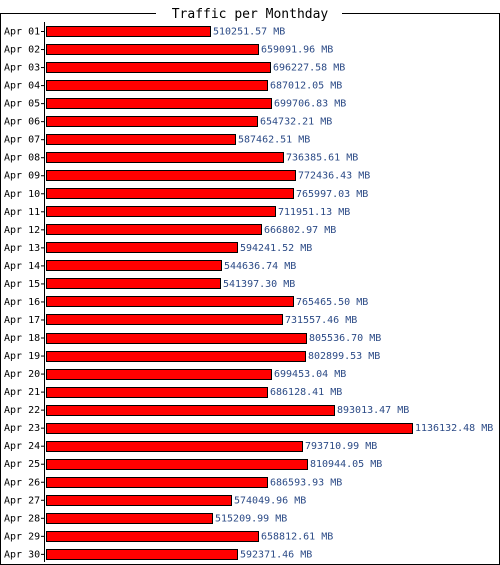 This screenshot has height=565, width=500. What do you see at coordinates (22, 302) in the screenshot?
I see `category-label: Apr 16` at bounding box center [22, 302].